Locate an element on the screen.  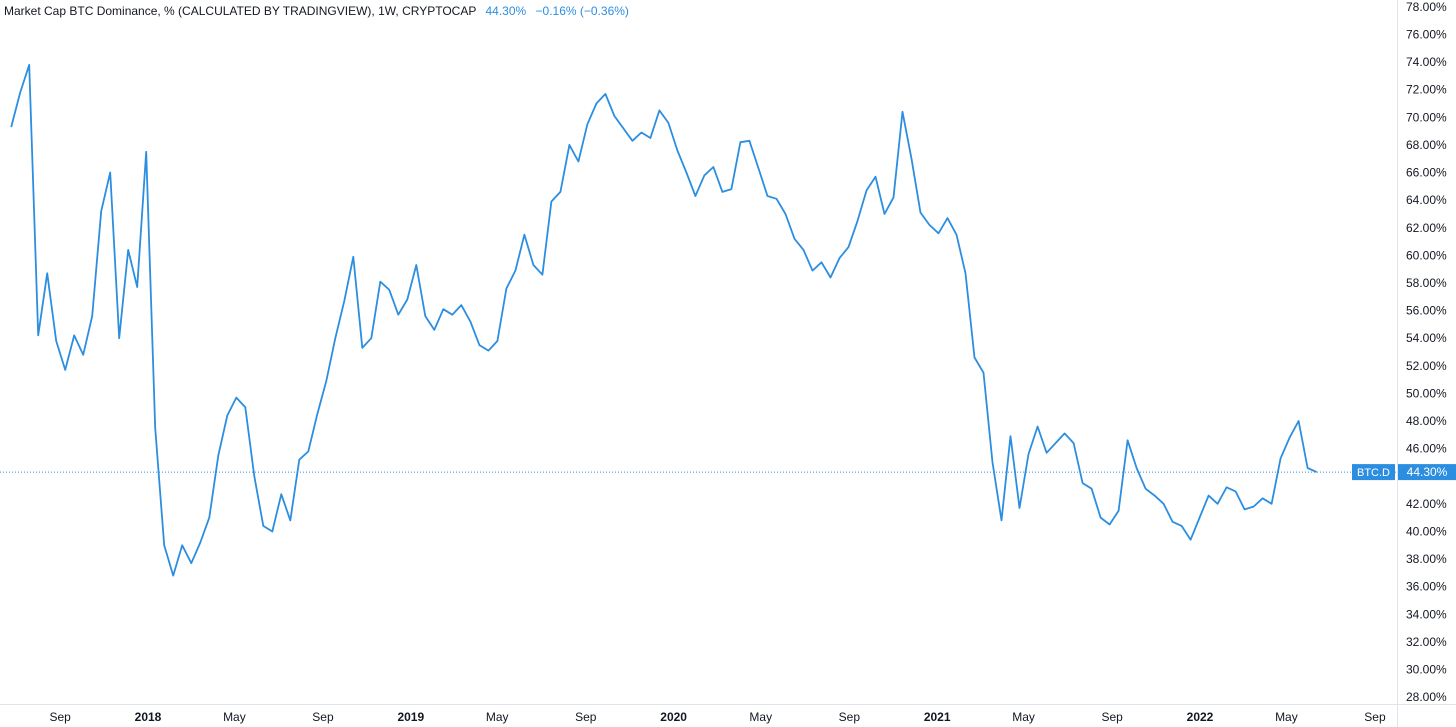
y-tick-label: 70.00% is located at coordinates (1426, 117).